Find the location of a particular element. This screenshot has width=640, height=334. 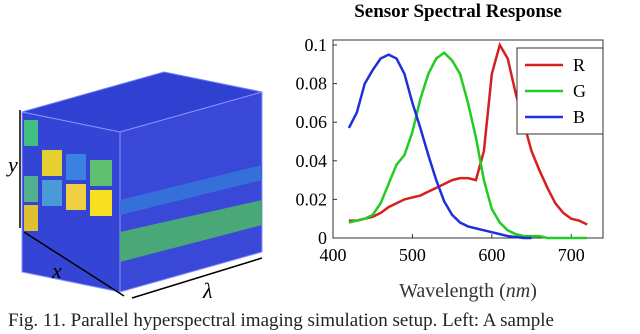

x-axis-label-text: Wavelength is located at coordinates (446, 291).